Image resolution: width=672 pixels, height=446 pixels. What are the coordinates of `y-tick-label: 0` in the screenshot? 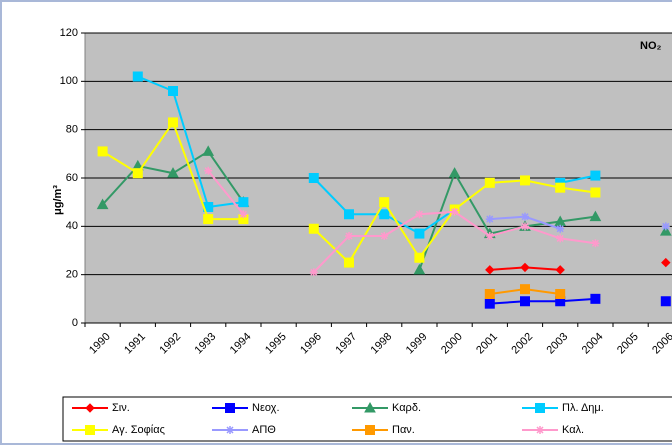 It's located at (75, 323).